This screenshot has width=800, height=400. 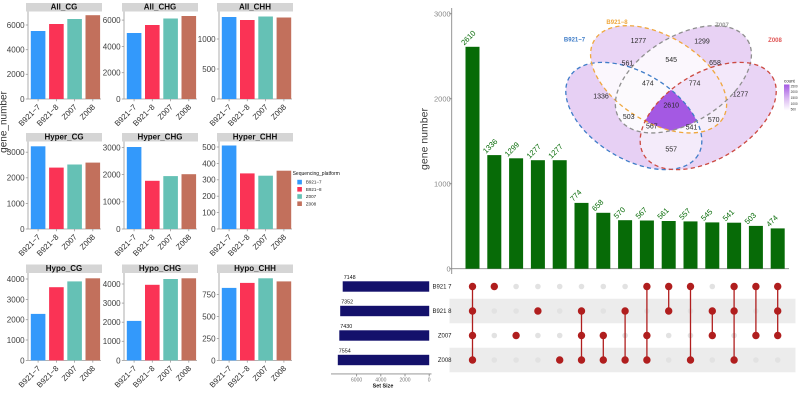 I want to click on svg-text: 7148, so click(x=350, y=278).